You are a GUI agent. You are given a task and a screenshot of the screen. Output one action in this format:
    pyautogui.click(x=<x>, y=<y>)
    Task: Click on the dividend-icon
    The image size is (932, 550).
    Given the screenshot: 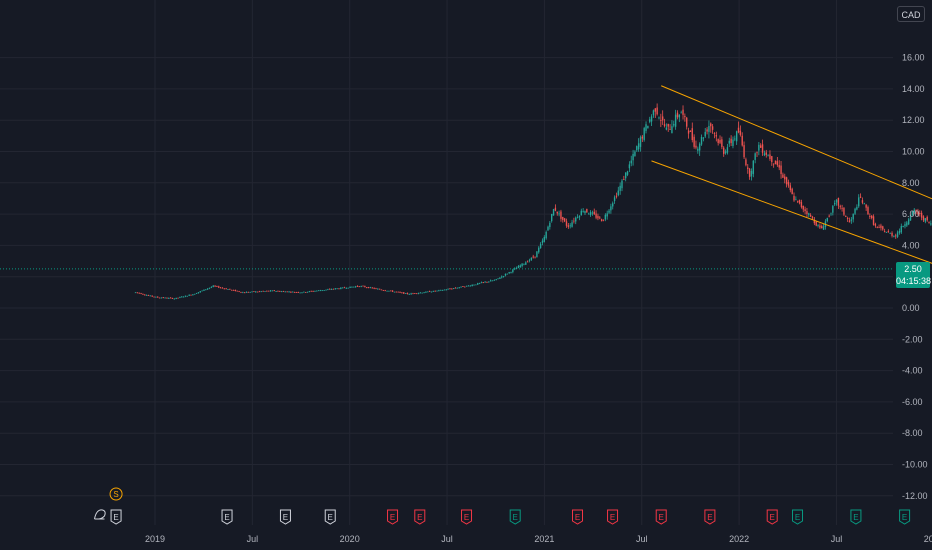 What is the action you would take?
    pyautogui.click(x=116, y=494)
    